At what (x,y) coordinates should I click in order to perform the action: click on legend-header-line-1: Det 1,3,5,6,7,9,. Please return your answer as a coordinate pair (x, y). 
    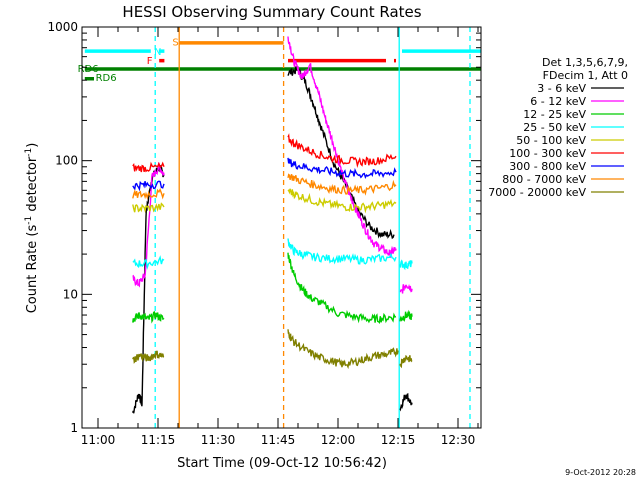
    Looking at the image, I should click on (585, 62).